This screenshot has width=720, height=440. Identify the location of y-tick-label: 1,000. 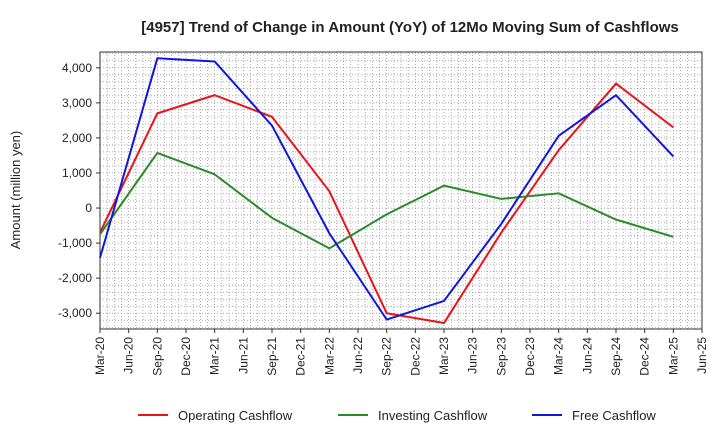
(77, 173).